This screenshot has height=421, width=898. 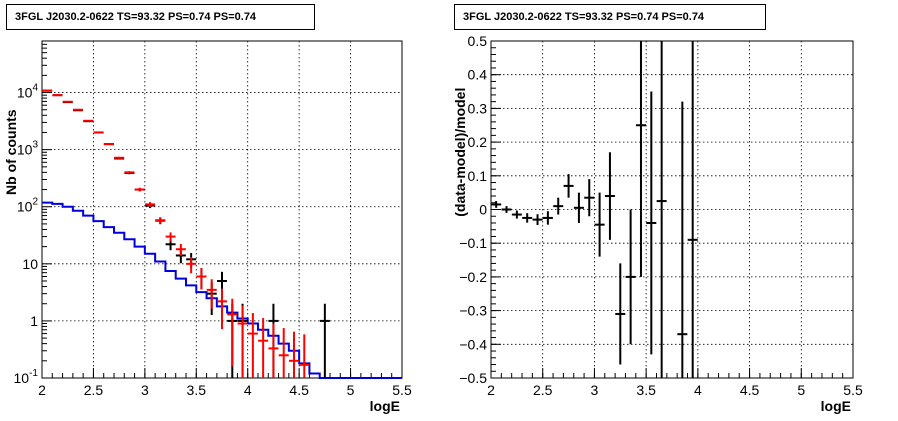 What do you see at coordinates (478, 108) in the screenshot?
I see `y-tick-label: 0.3` at bounding box center [478, 108].